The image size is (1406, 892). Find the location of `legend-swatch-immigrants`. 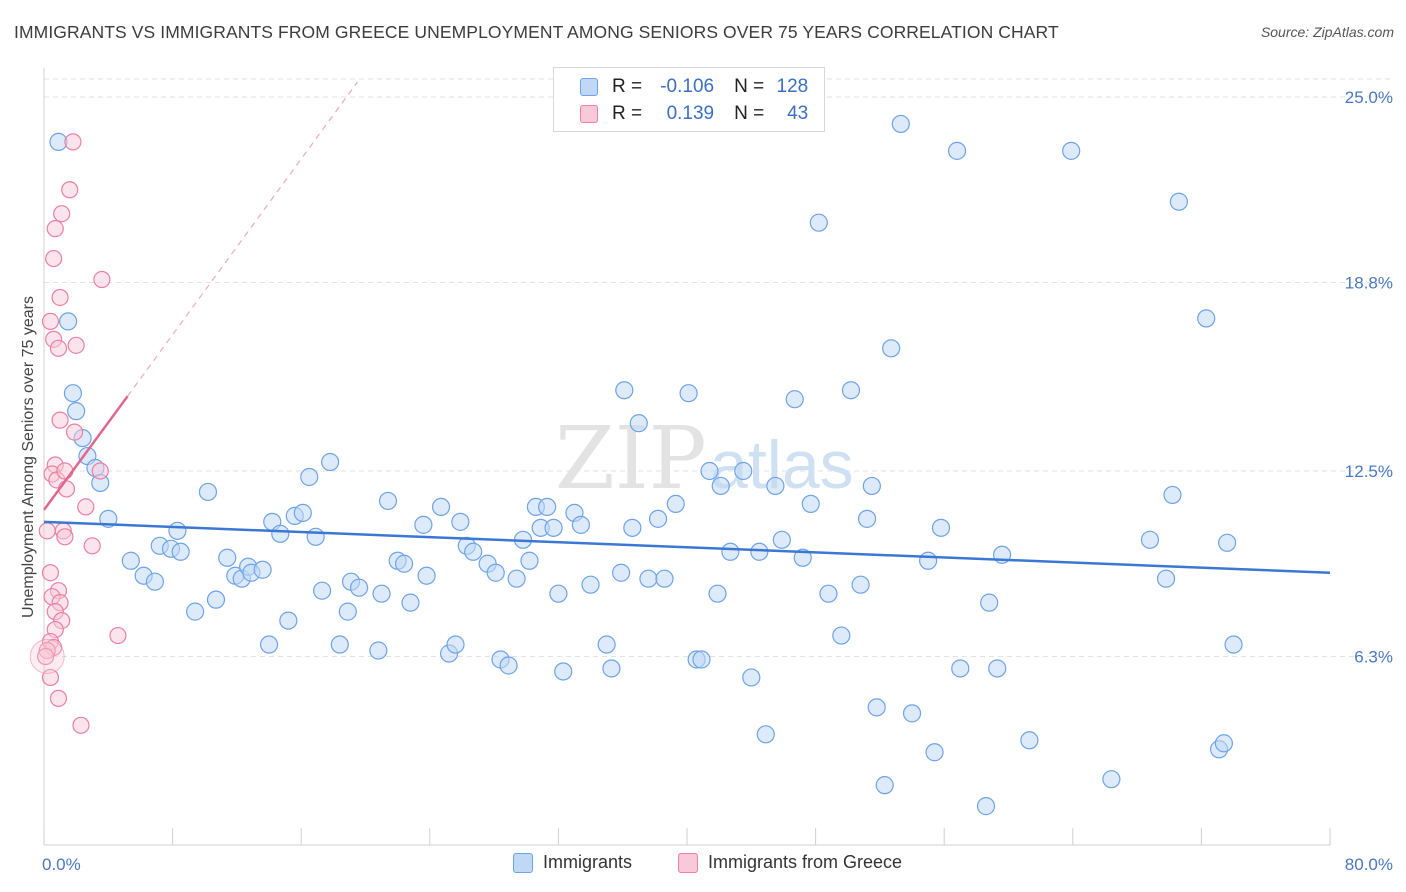

legend-swatch-immigrants is located at coordinates (589, 87).